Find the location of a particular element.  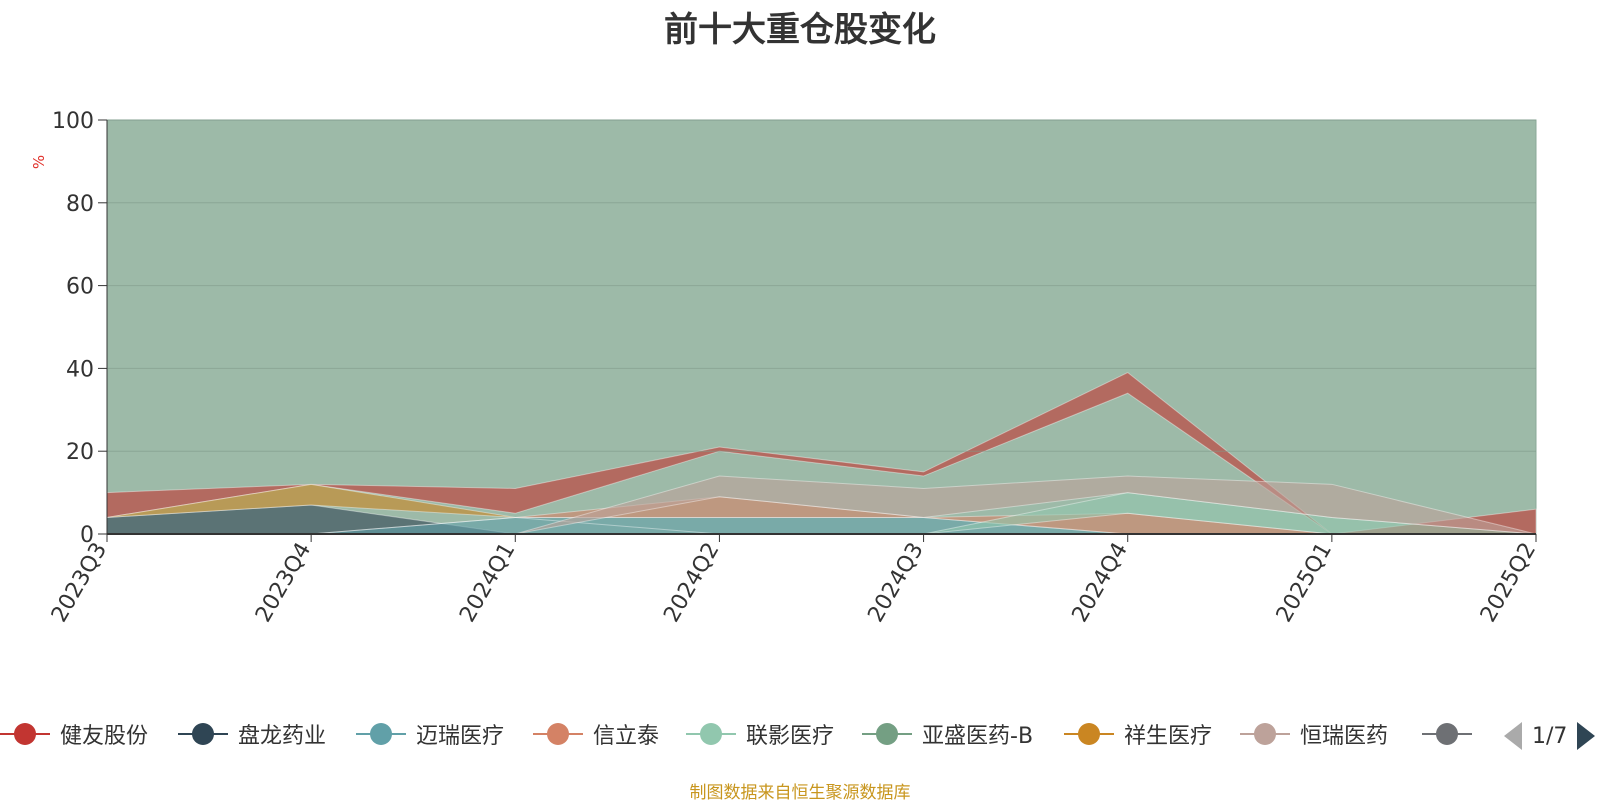

legend-item: 恒瑞医药 is located at coordinates (1314, 734).